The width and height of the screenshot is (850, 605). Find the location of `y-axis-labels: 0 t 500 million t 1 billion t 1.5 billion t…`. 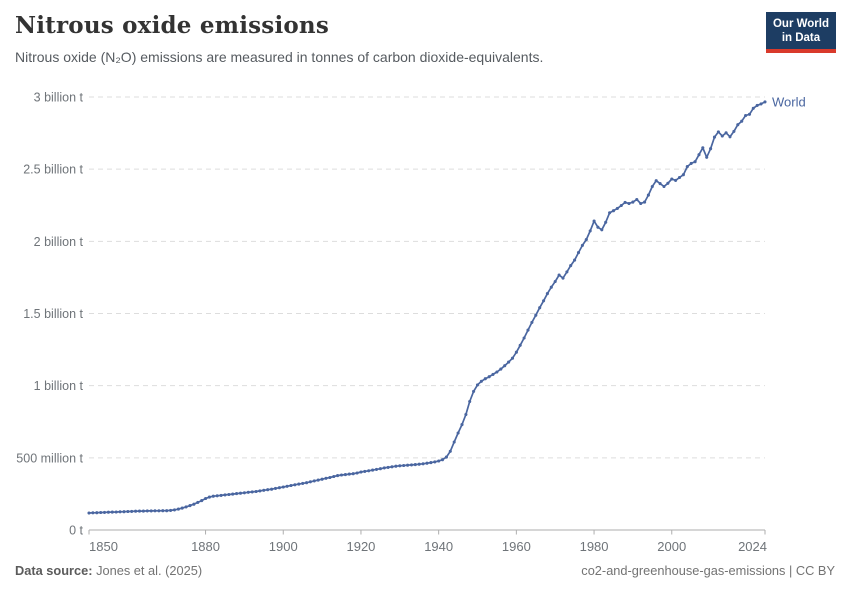

y-axis-labels: 0 t 500 million t 1 billion t 1.5 billion t… is located at coordinates (49, 314).